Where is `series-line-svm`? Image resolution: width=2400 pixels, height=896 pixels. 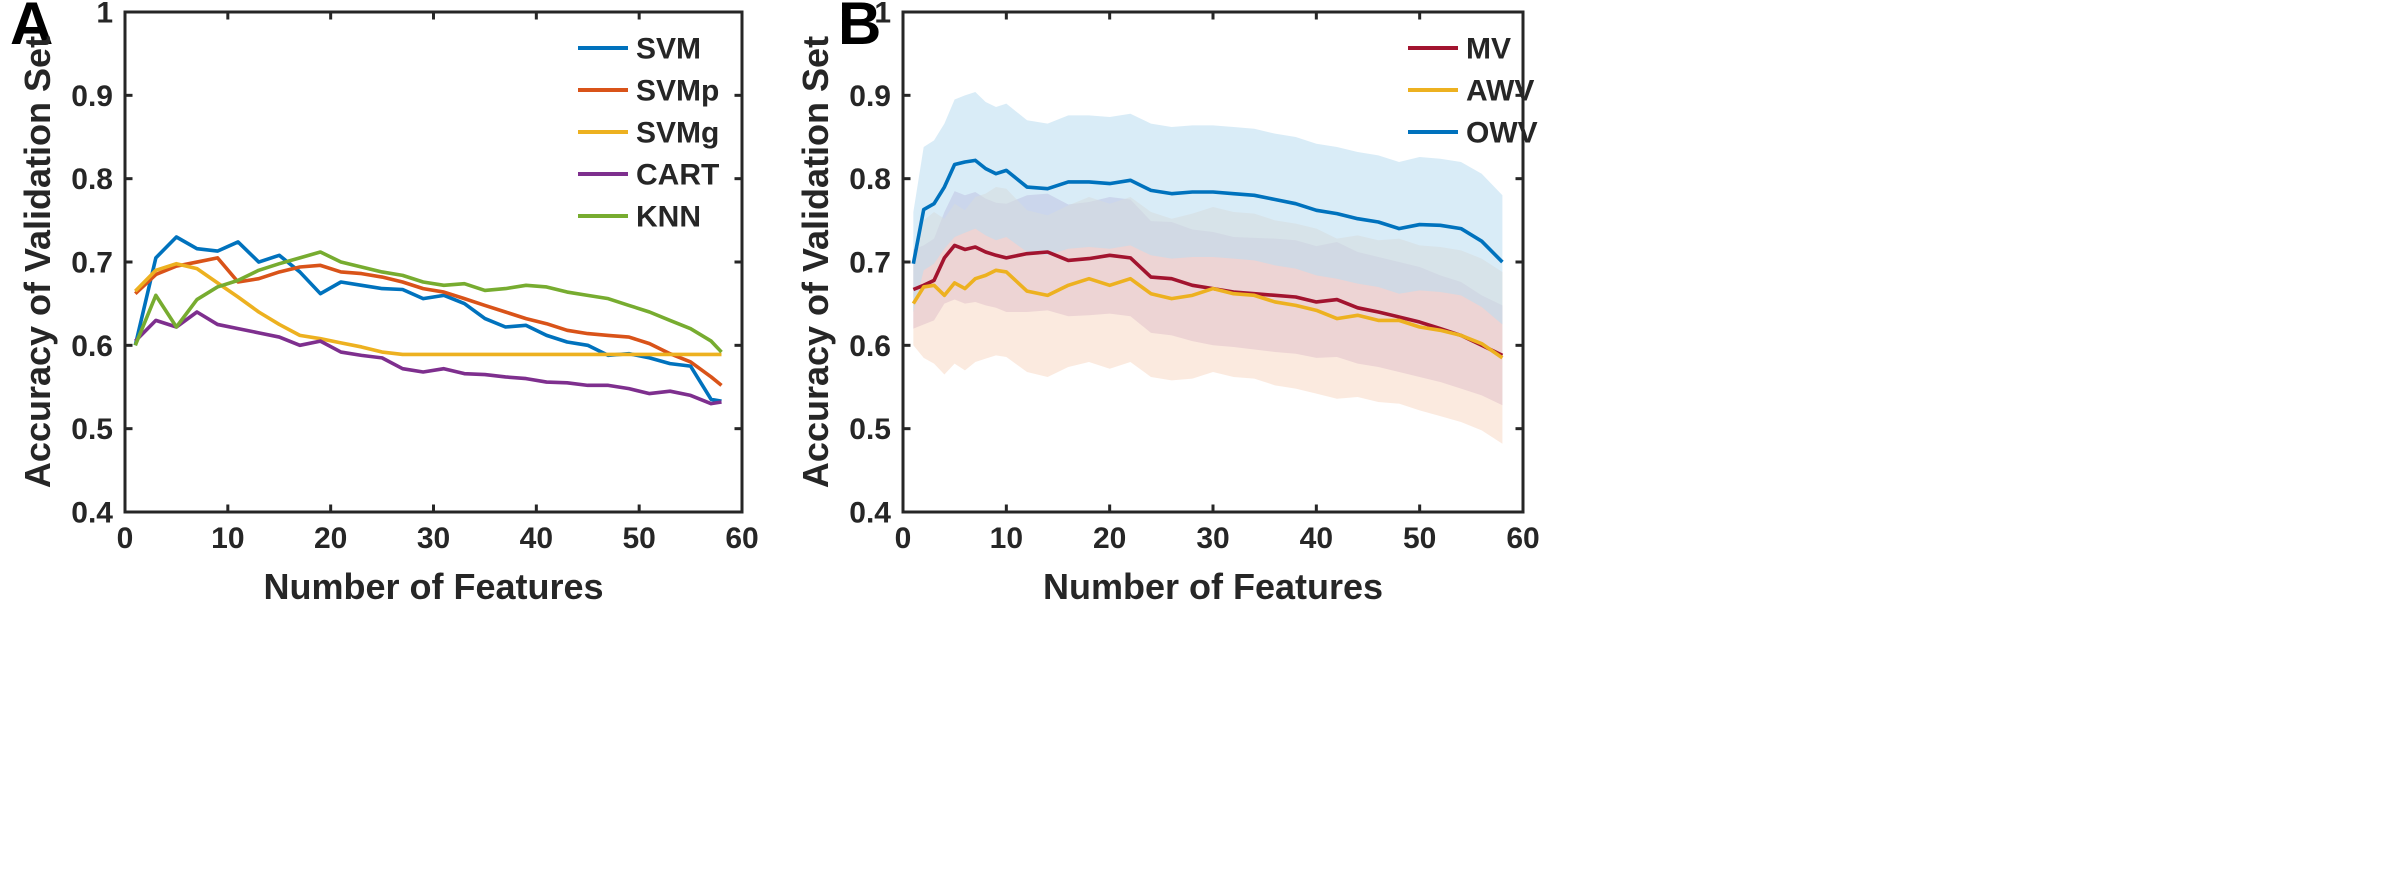
series-line-svm is located at coordinates (427, 319).